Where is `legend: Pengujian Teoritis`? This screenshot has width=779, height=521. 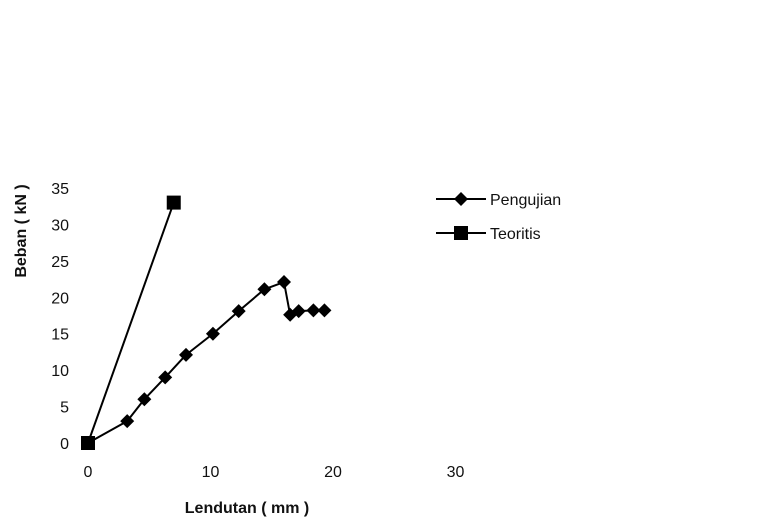 legend: Pengujian Teoritis is located at coordinates (498, 217).